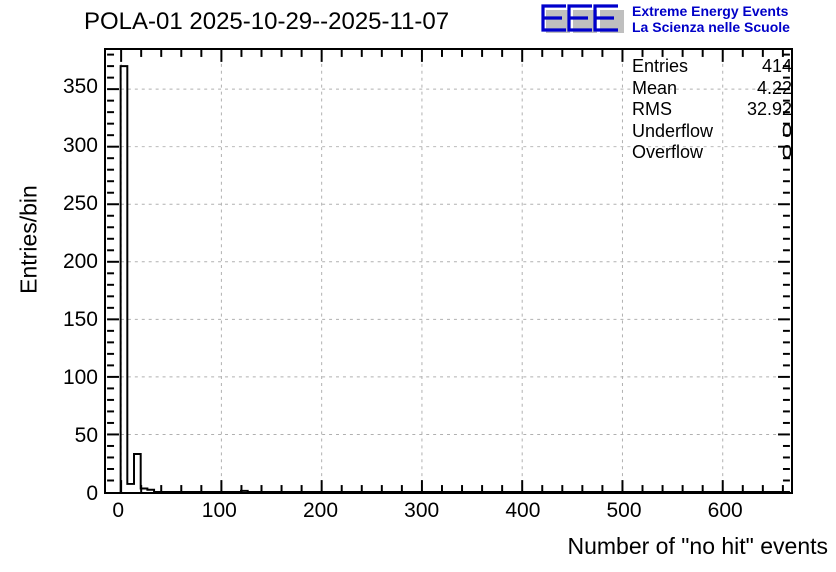  What do you see at coordinates (712, 153) in the screenshot?
I see `stats-row: Overflow 0` at bounding box center [712, 153].